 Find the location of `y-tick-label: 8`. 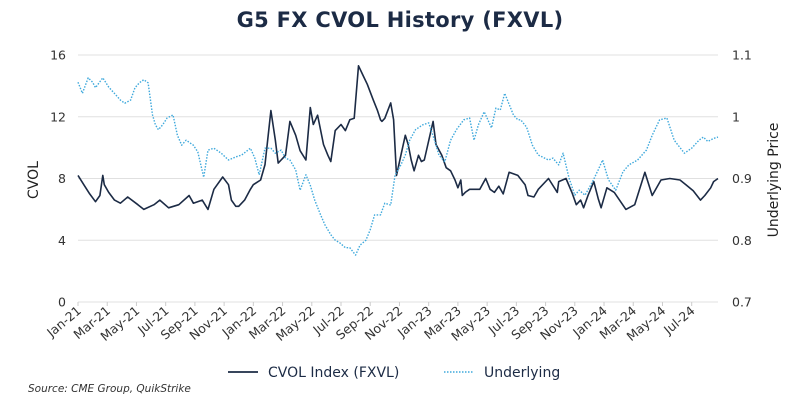

y-tick-label: 8 is located at coordinates (62, 178).